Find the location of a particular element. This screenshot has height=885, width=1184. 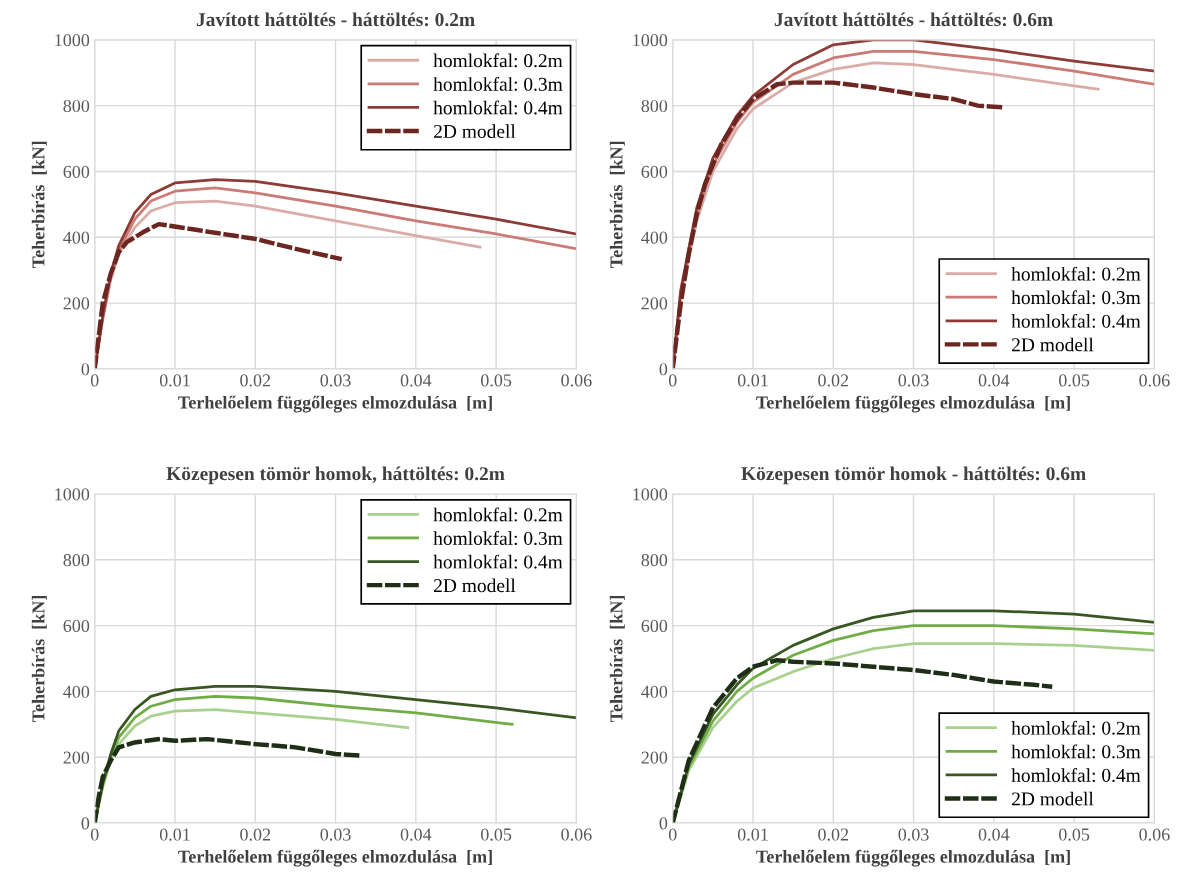

chart-title: Javított háttöltés - háttöltés: 0.6m is located at coordinates (913, 19).